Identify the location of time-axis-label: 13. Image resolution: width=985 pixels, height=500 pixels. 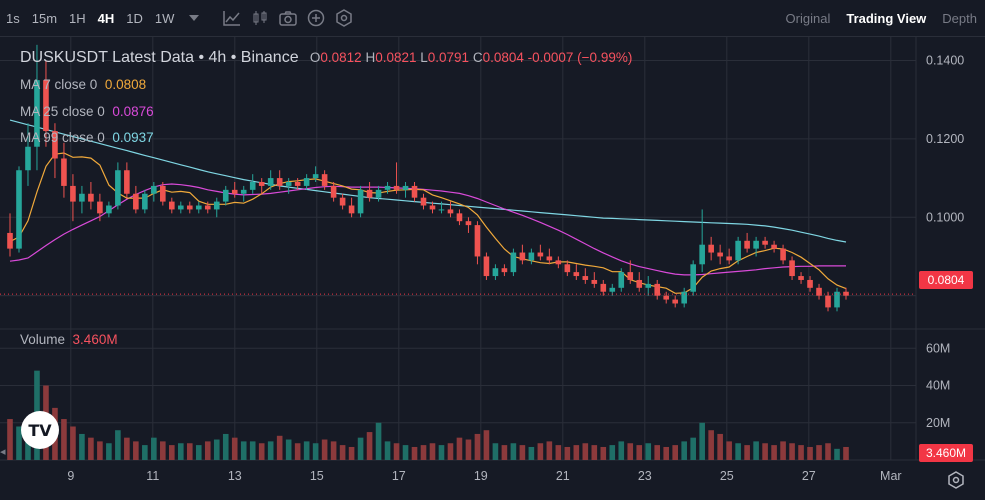
(235, 476).